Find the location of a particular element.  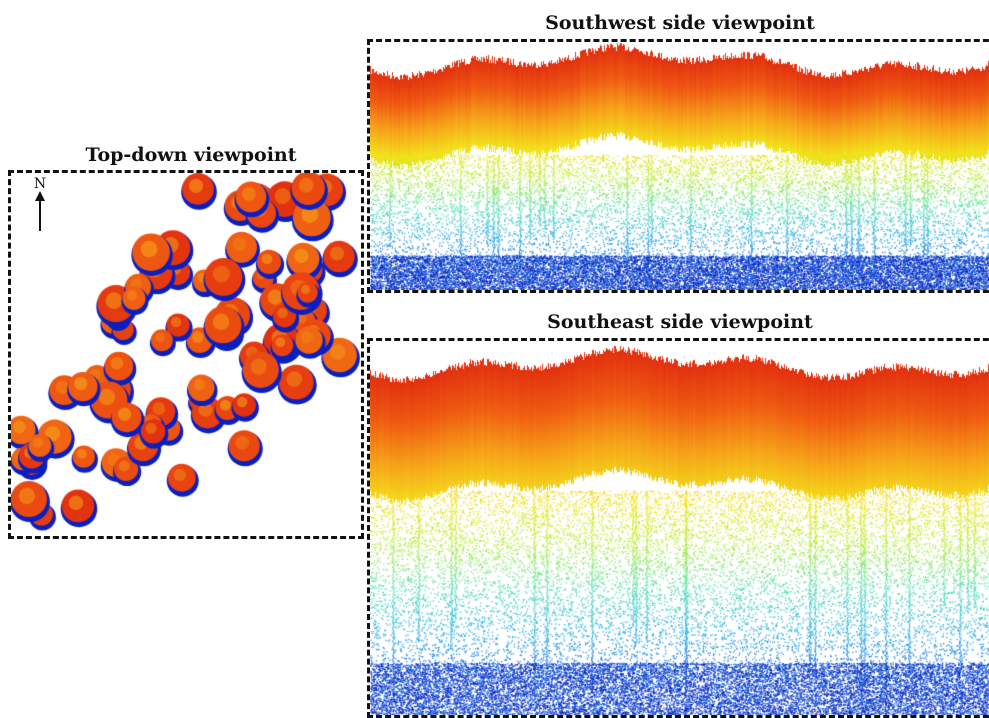

north-label: N is located at coordinates (40, 184).